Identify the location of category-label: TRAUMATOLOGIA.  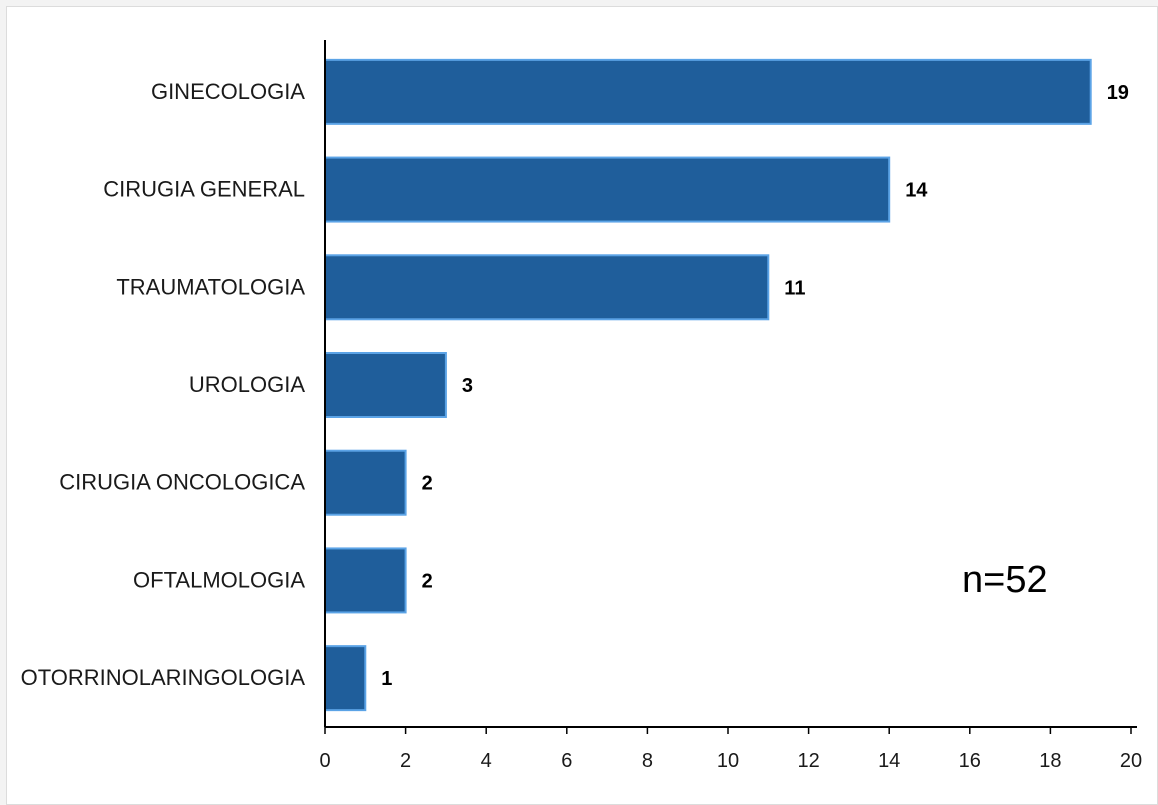
(210, 286).